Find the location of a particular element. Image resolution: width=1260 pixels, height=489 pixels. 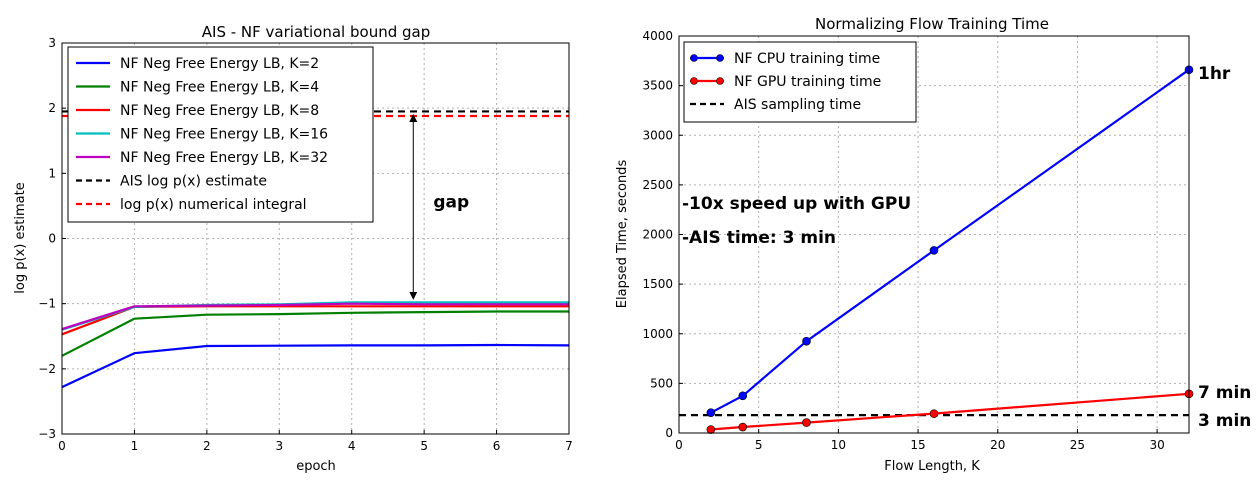

x-tick-label: 25 is located at coordinates (1077, 445).